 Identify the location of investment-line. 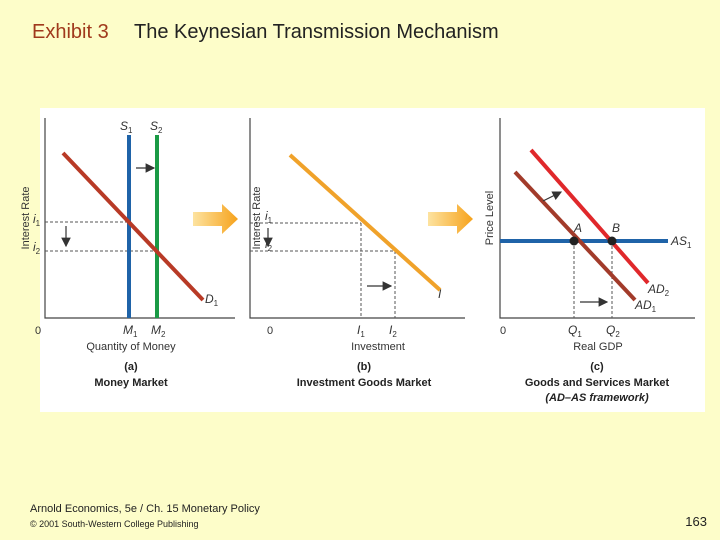
(365, 222).